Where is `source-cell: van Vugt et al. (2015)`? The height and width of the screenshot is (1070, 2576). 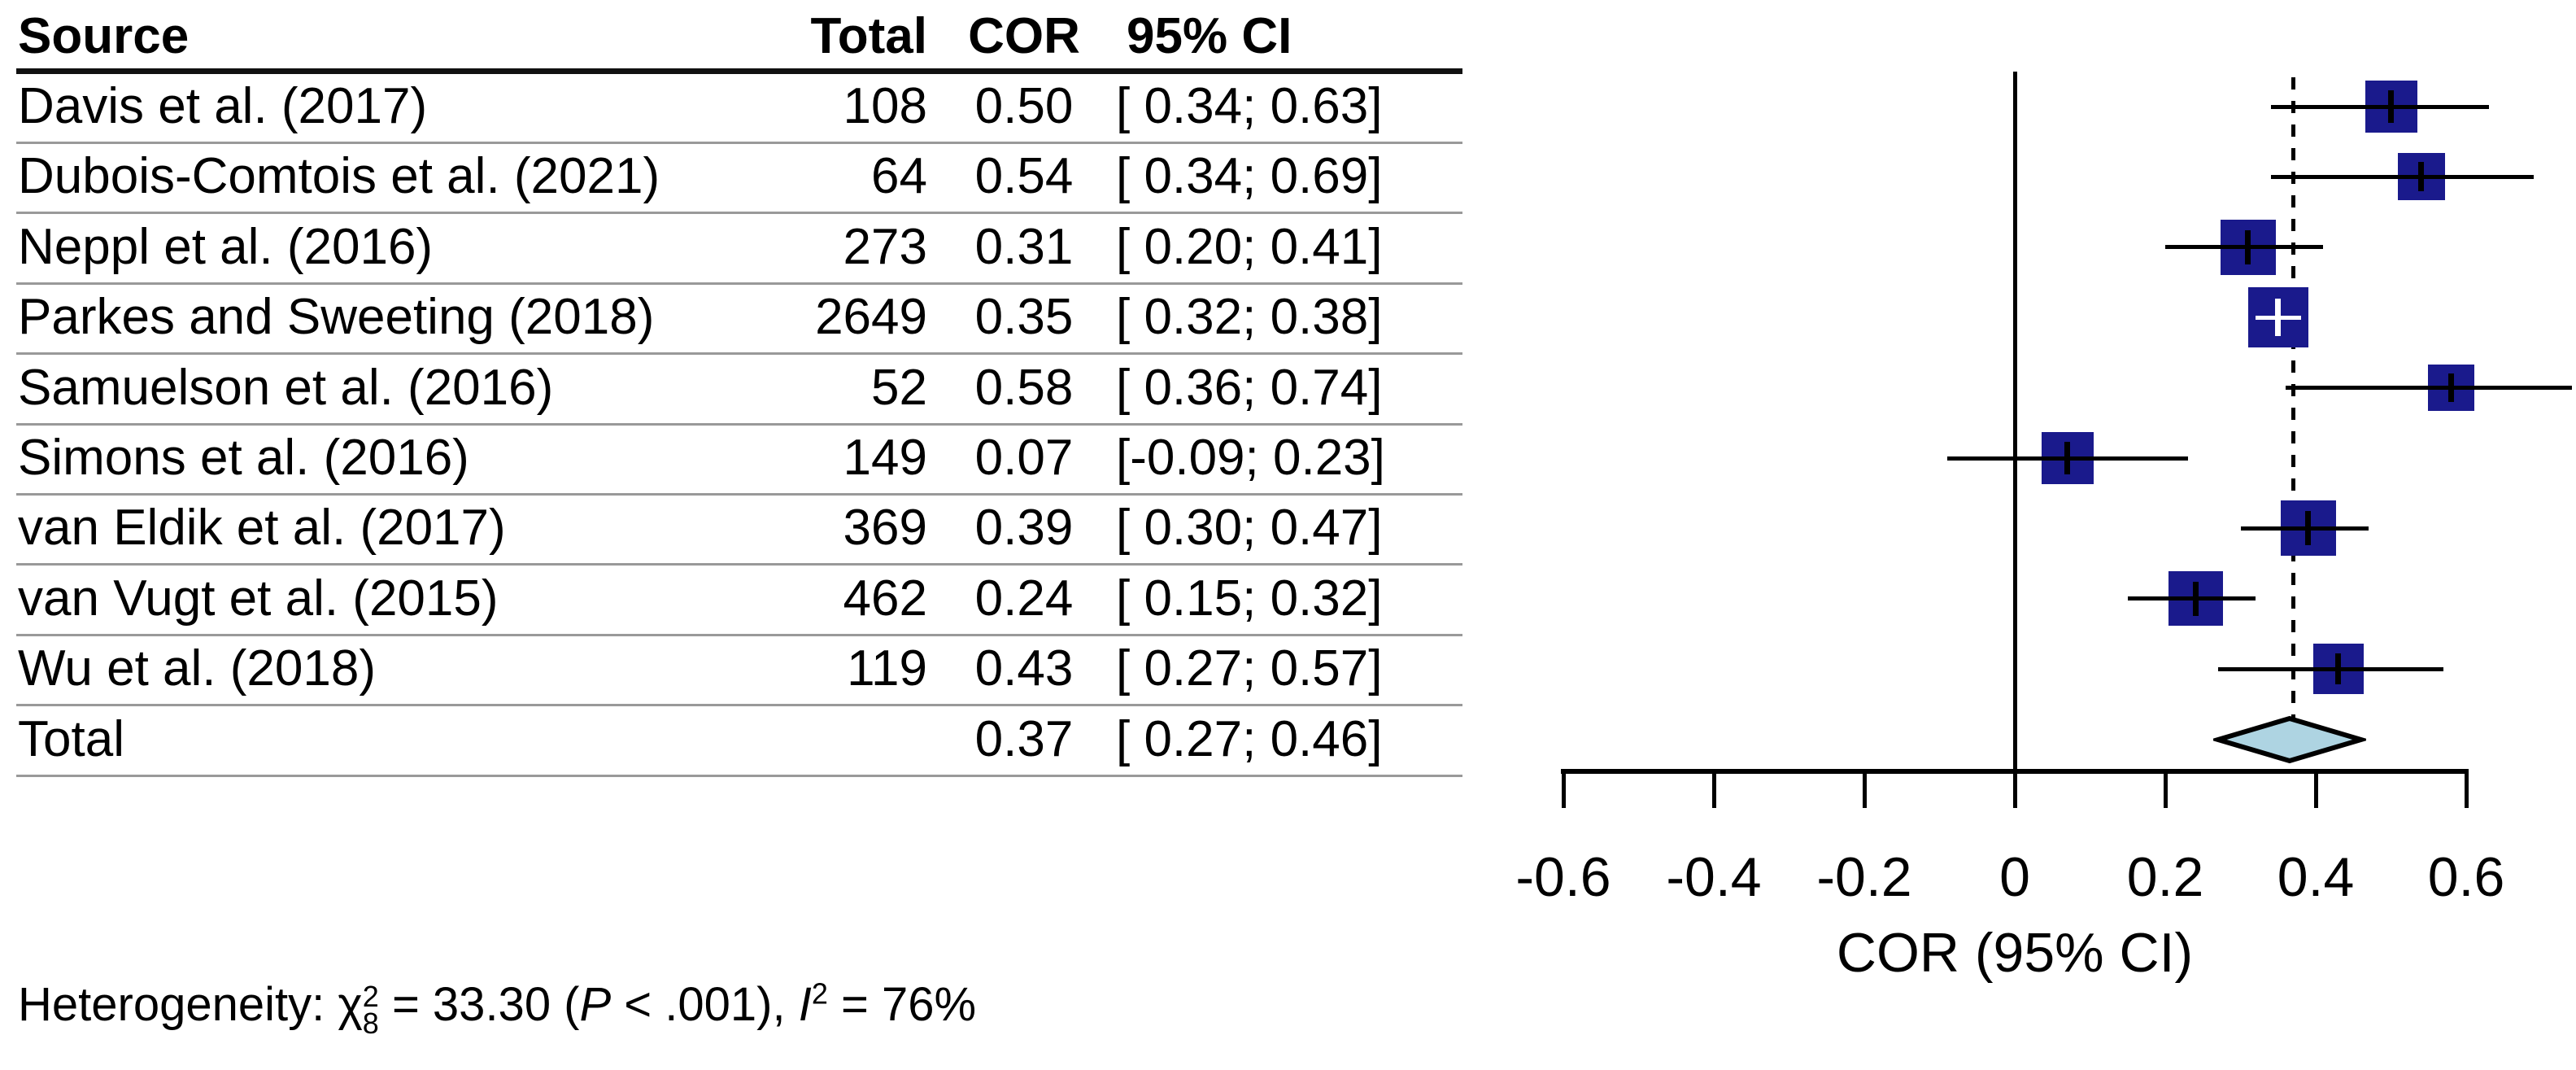 source-cell: van Vugt et al. (2015) is located at coordinates (258, 598).